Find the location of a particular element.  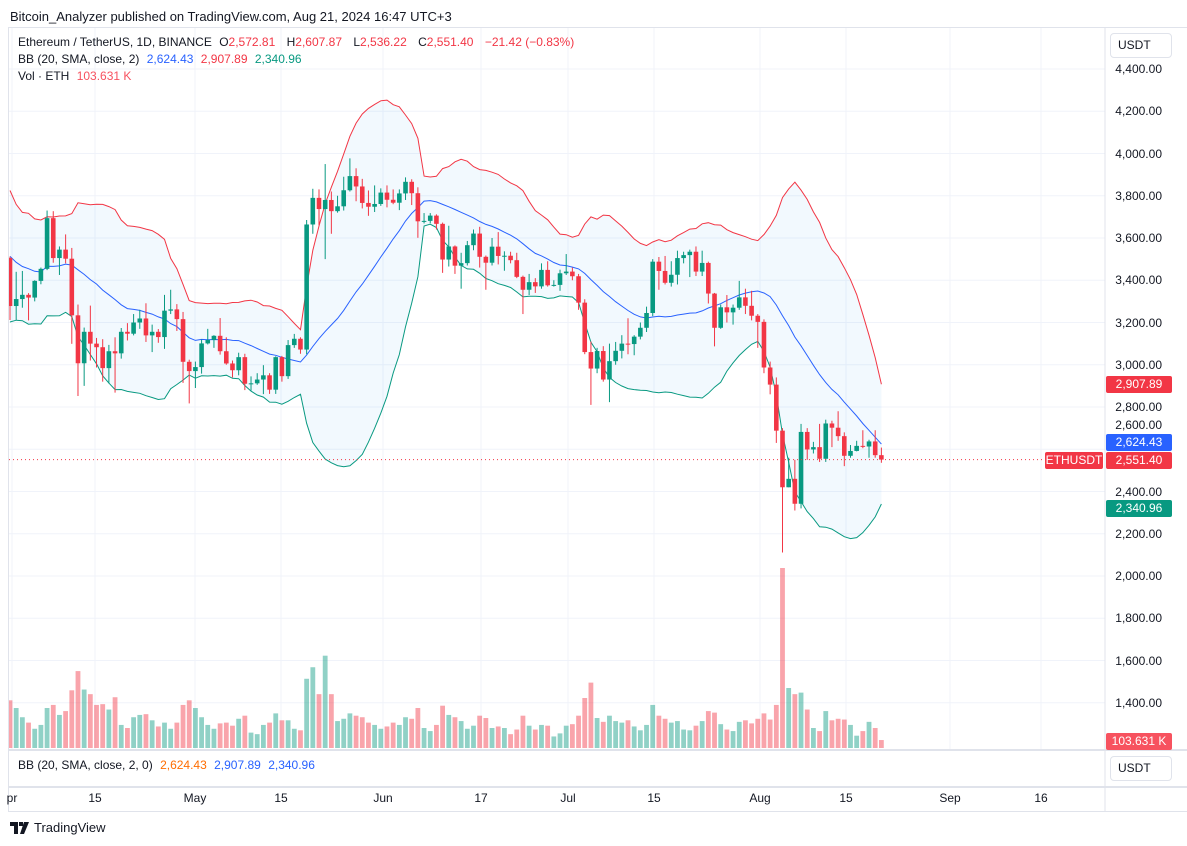

high-label: H is located at coordinates (291, 42).